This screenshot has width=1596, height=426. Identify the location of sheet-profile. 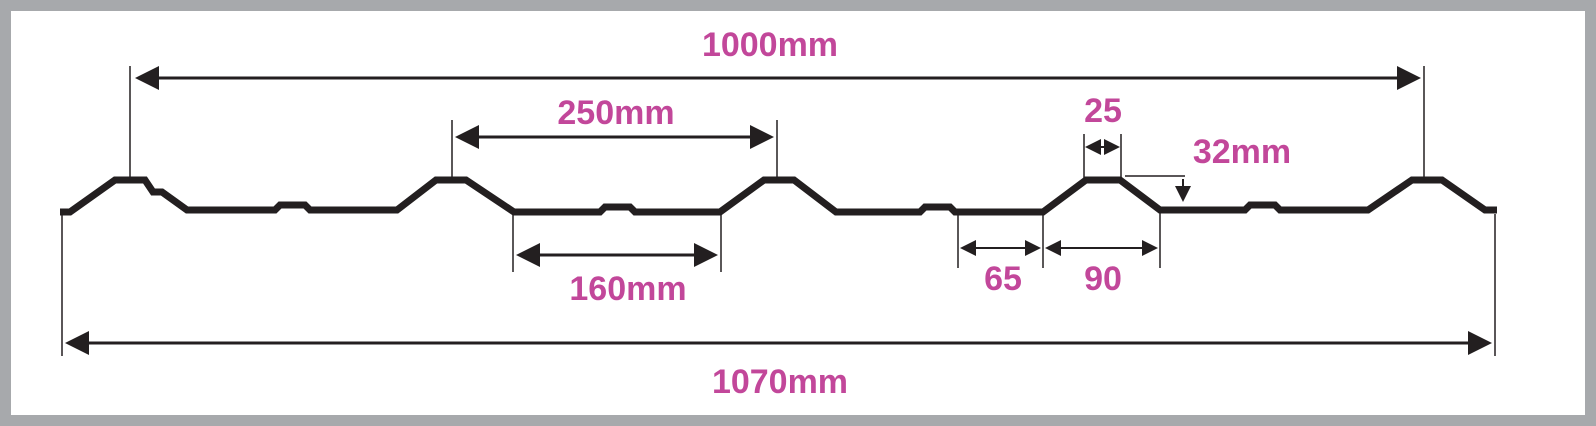
(778, 196).